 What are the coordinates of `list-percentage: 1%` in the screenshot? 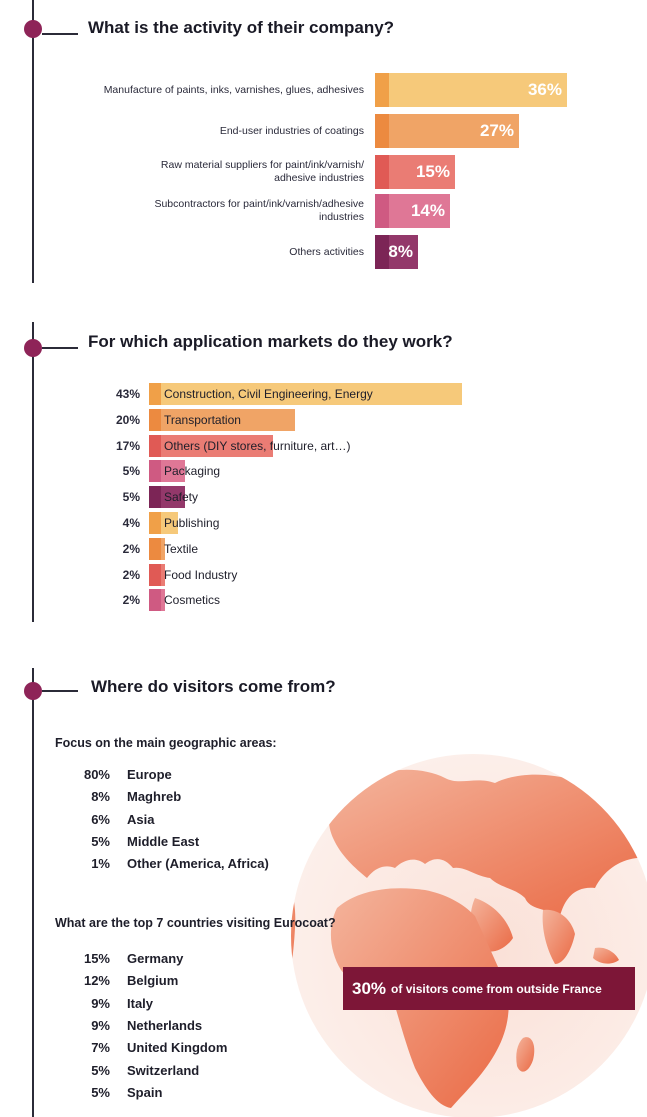 It's located at (100, 864).